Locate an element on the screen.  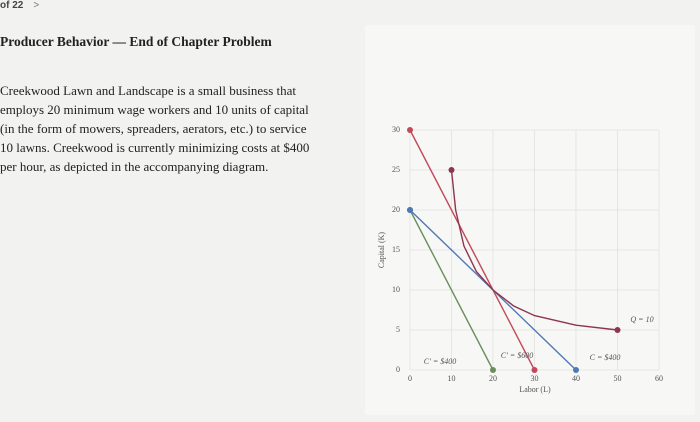
x-tick-label: 0 is located at coordinates (410, 378).